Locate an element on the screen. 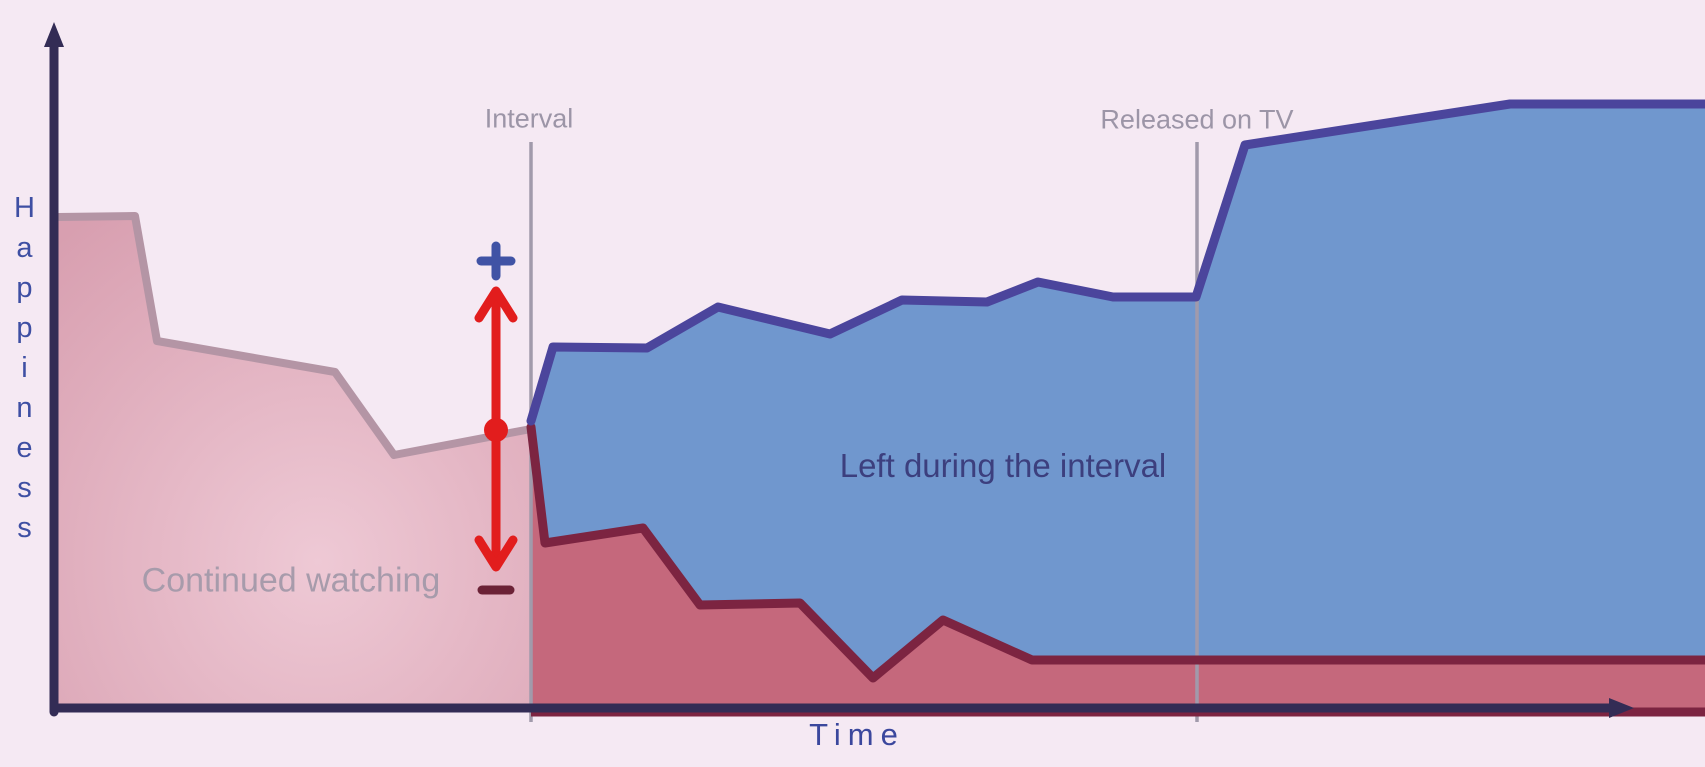  gap-arrow-down-head-icon is located at coordinates (496, 553).